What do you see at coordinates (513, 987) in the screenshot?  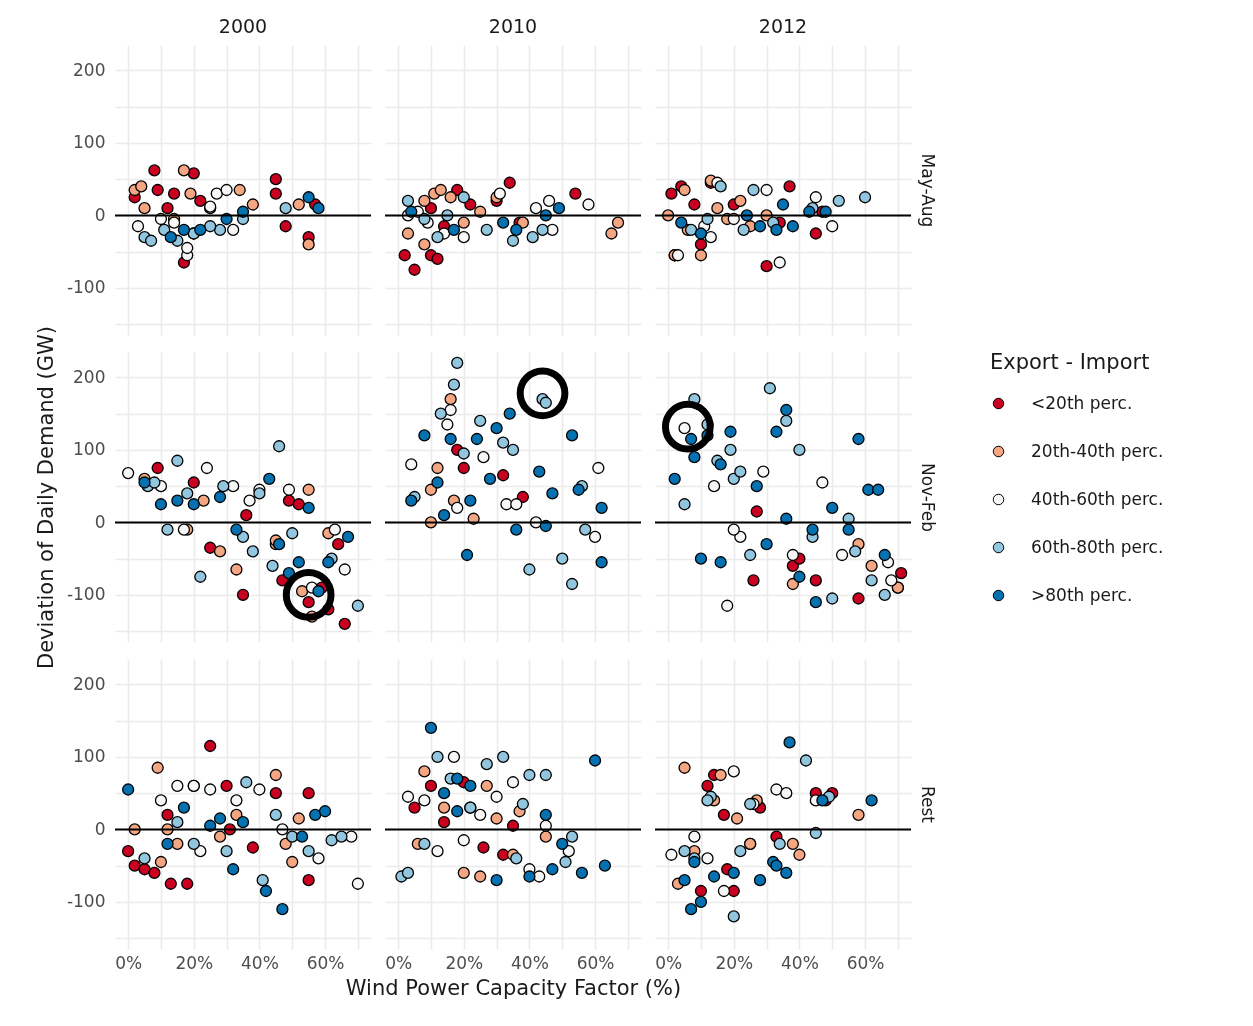 I see `x-axis-title: Wind Power Capacity Factor (%)` at bounding box center [513, 987].